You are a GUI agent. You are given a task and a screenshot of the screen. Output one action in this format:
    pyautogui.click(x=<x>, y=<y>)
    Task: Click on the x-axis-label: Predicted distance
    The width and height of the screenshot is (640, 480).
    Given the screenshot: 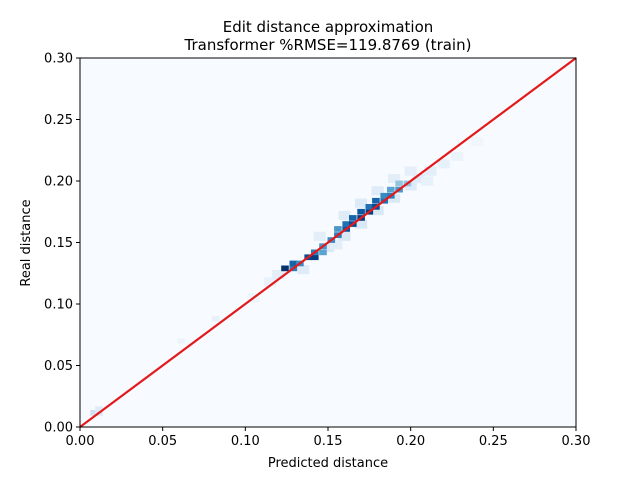 What is the action you would take?
    pyautogui.click(x=328, y=463)
    